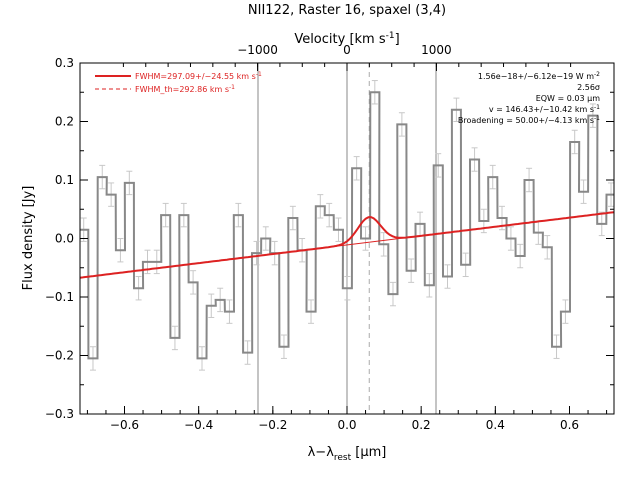 This screenshot has height=480, width=640. I want to click on x-tick-label: −0.2, so click(272, 425).